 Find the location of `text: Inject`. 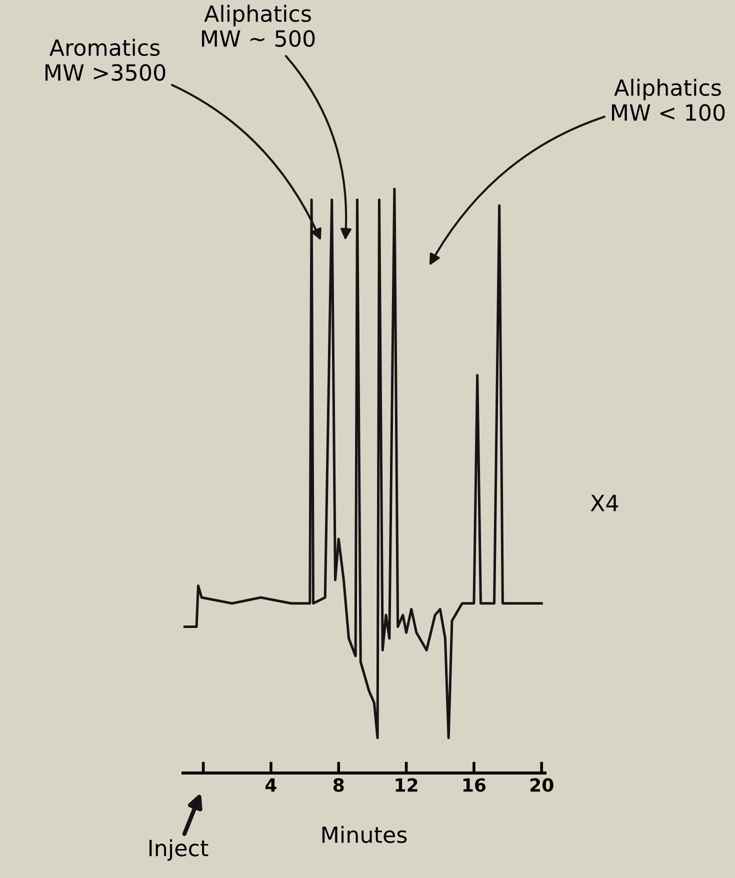

text: Inject is located at coordinates (178, 850).